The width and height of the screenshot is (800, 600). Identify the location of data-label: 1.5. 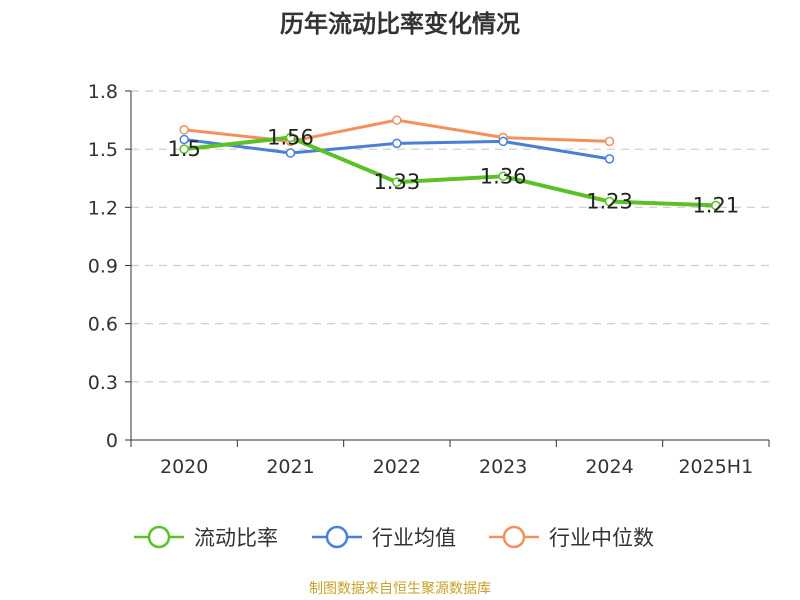
(183, 149).